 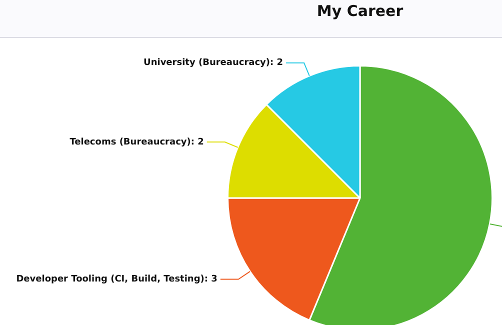 I want to click on chart-title: My Career, so click(x=360, y=11).